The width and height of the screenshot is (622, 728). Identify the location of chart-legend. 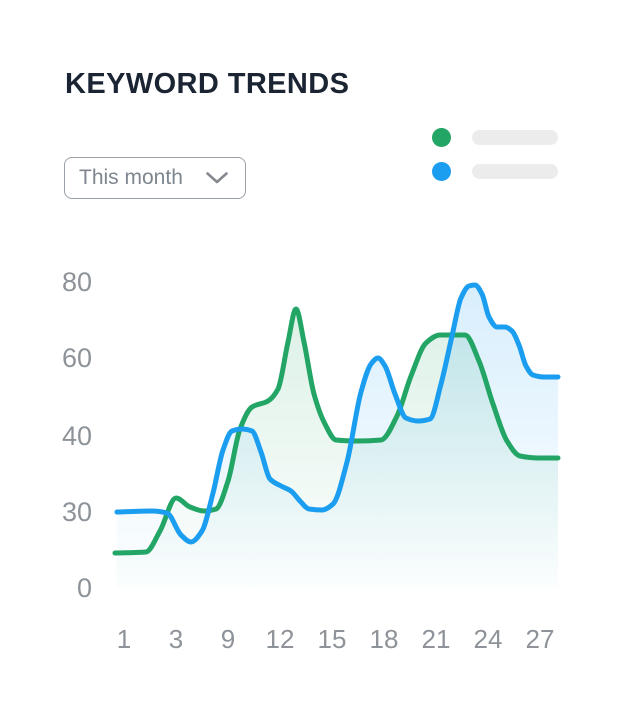
(495, 154).